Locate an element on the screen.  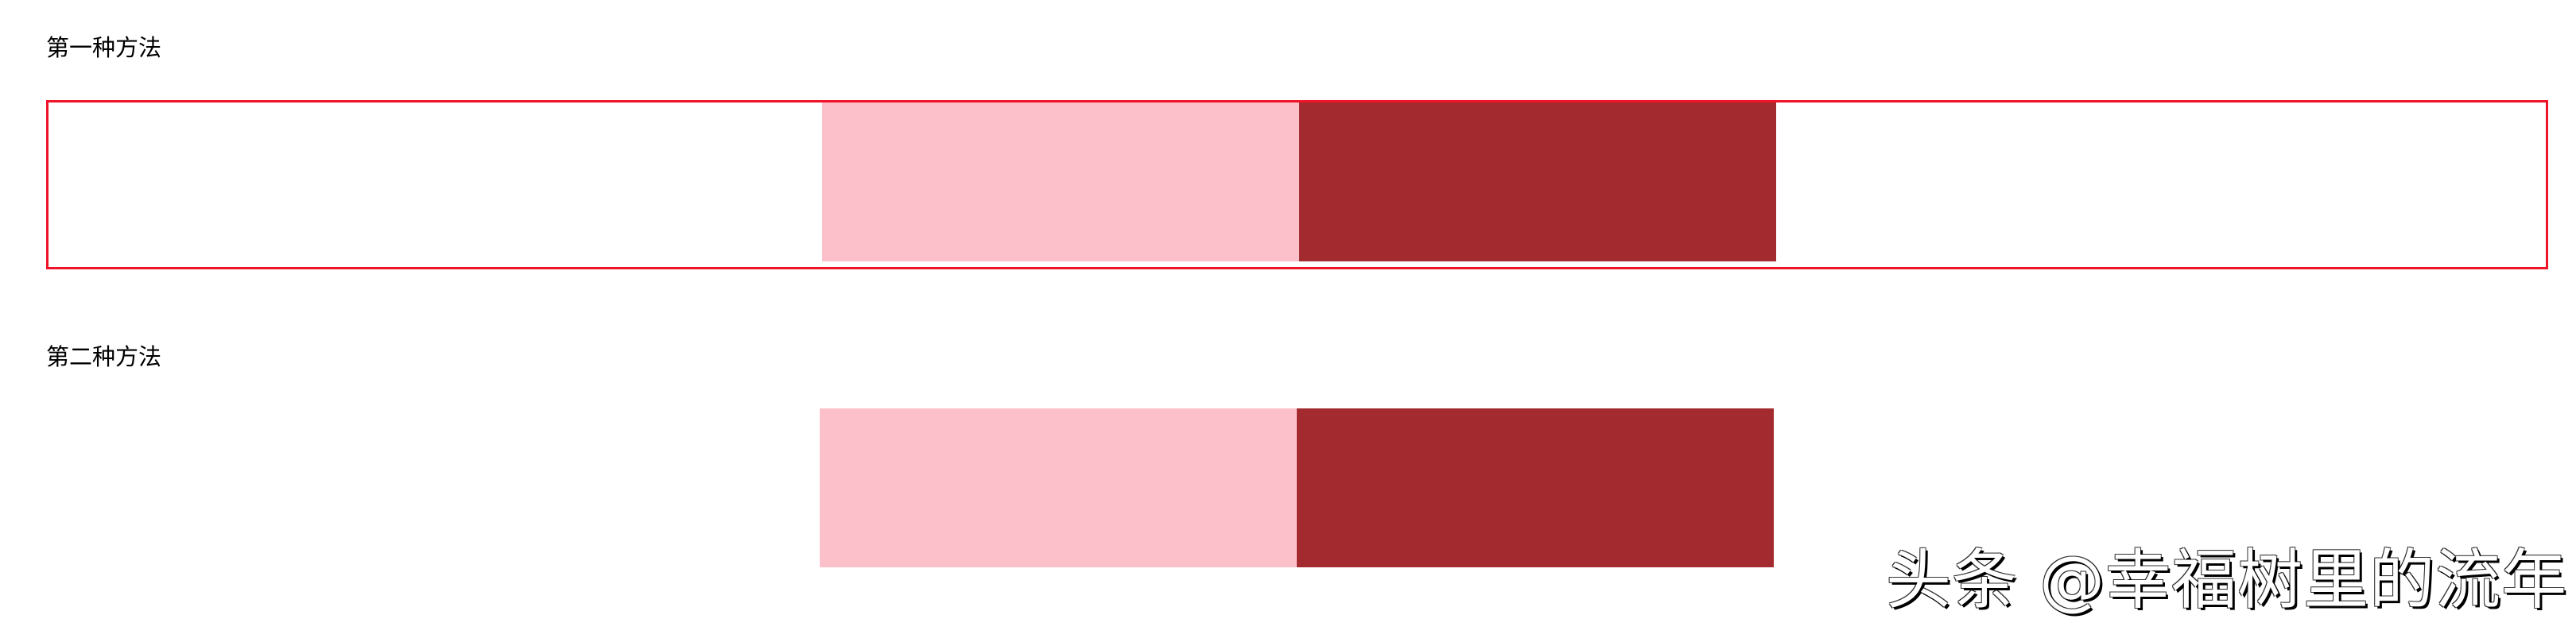
pink-box is located at coordinates (1060, 181).